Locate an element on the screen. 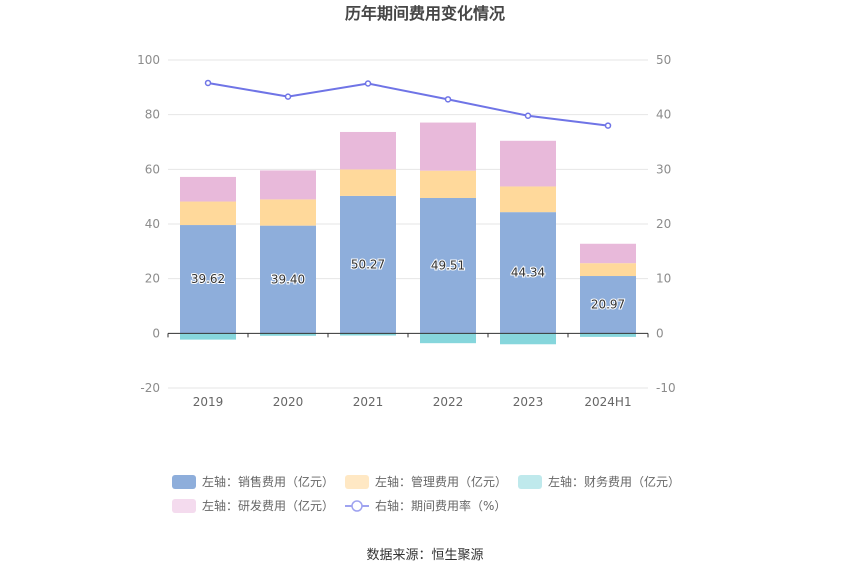 The height and width of the screenshot is (575, 850). right-axis: -10 0 10 20 30 40 50 is located at coordinates (666, 224).